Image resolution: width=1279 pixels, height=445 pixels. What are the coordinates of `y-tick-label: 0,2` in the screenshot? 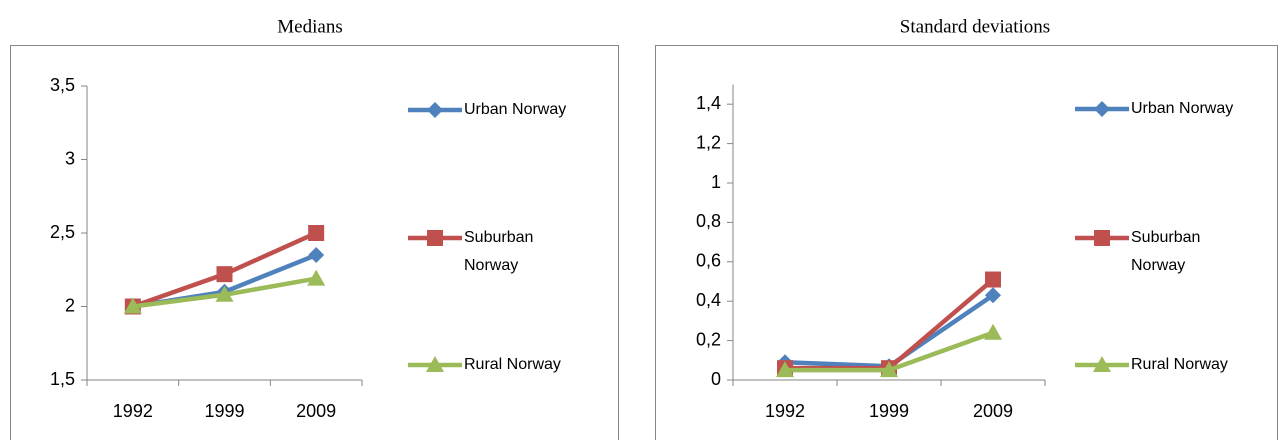 It's located at (708, 339).